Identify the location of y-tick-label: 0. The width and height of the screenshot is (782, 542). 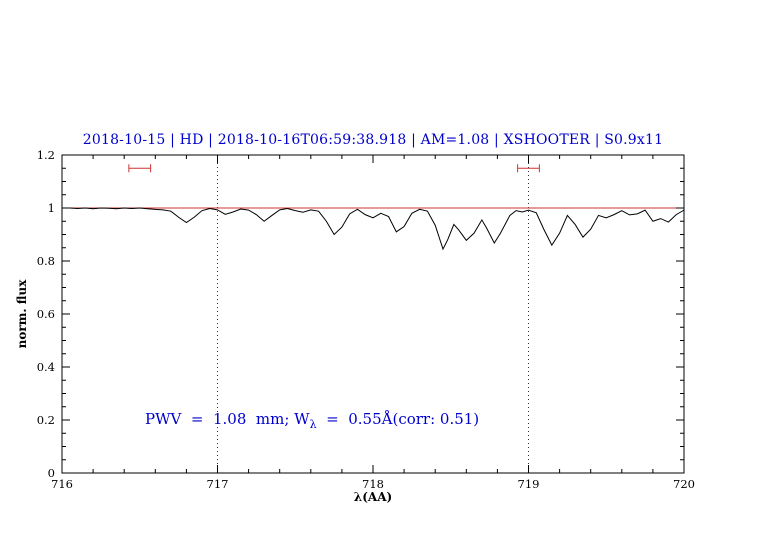
(51, 473).